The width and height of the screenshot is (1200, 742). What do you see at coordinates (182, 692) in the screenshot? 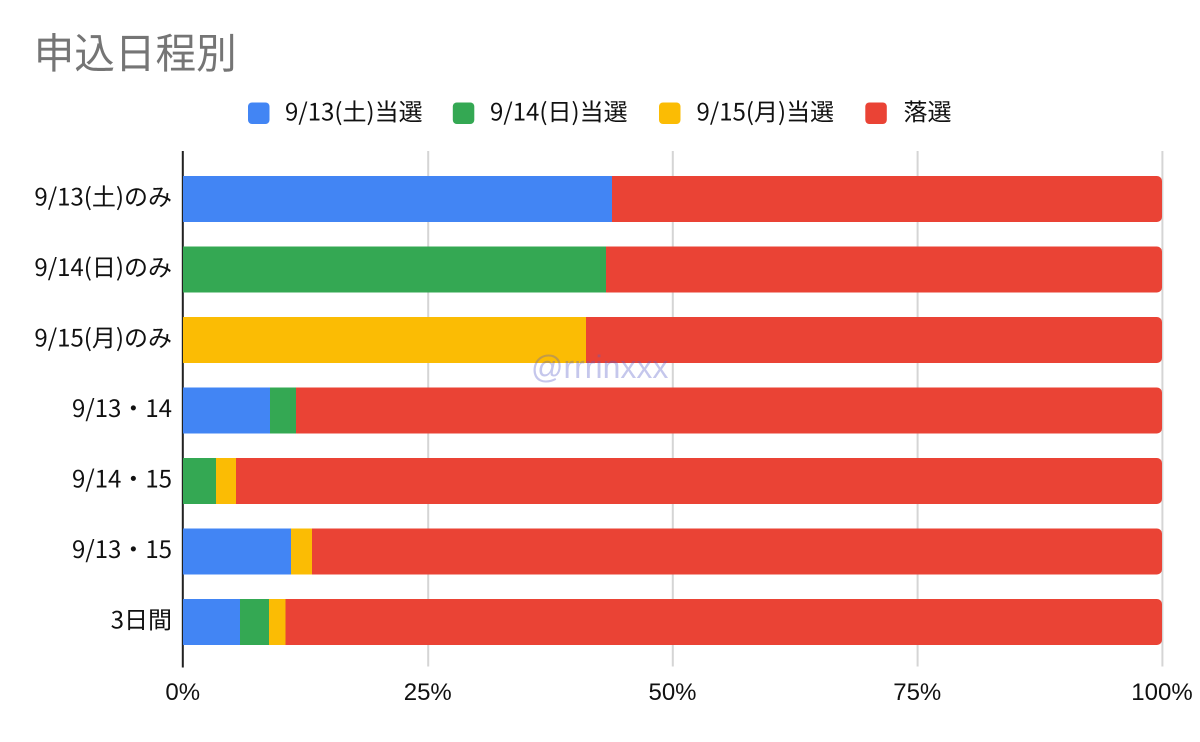
I see `svg-text: 0%` at bounding box center [182, 692].